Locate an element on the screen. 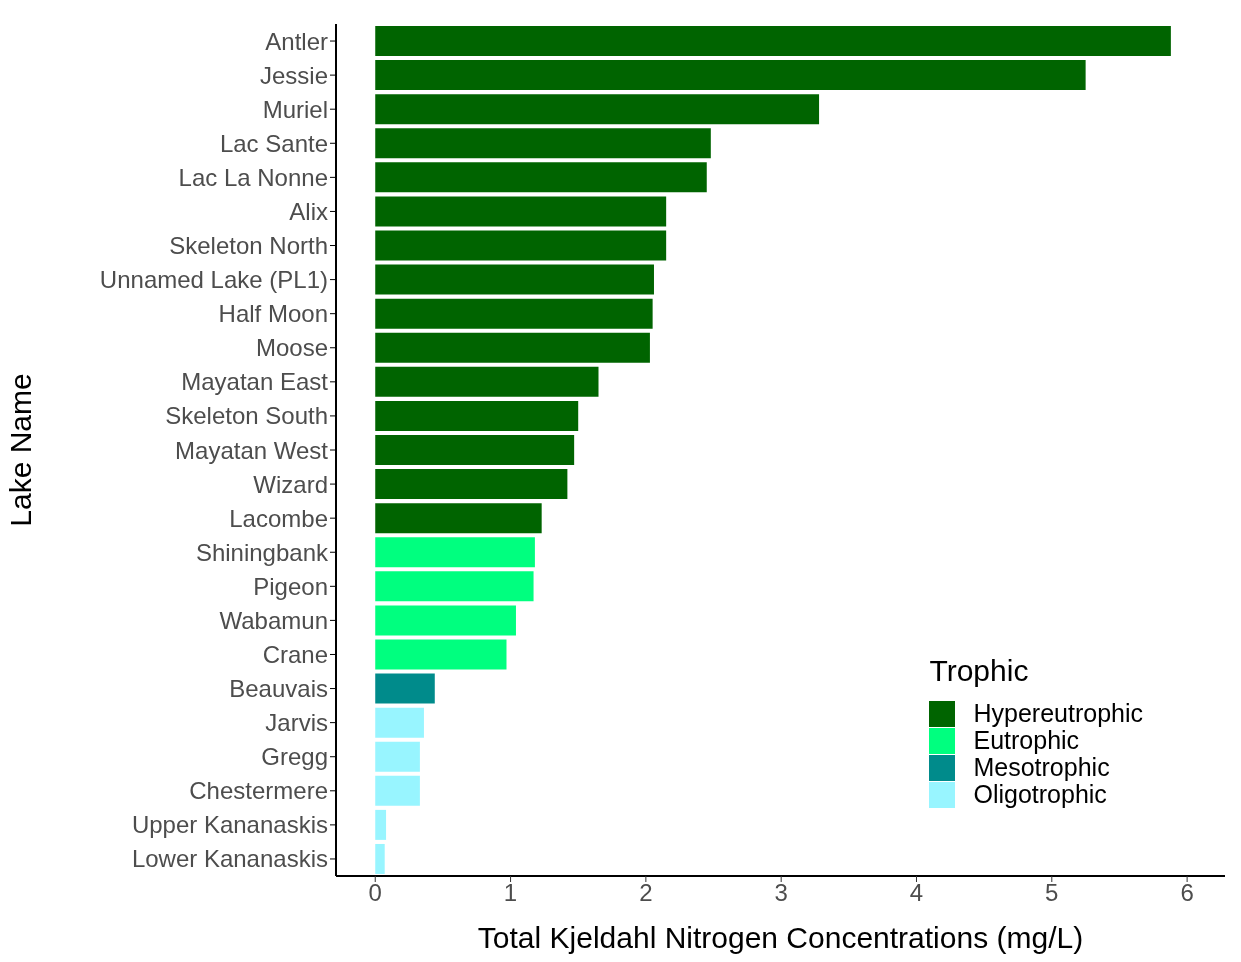 This screenshot has width=1241, height=962. y-tick-label: Mayatan East is located at coordinates (255, 382).